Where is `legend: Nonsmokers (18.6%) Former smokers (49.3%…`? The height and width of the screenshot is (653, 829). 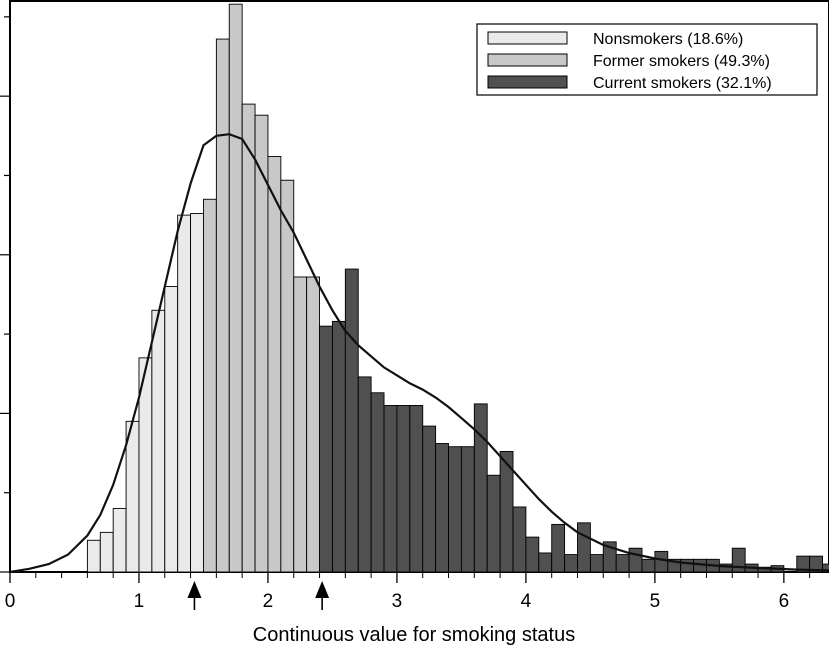
legend: Nonsmokers (18.6%) Former smokers (49.3%… is located at coordinates (647, 59).